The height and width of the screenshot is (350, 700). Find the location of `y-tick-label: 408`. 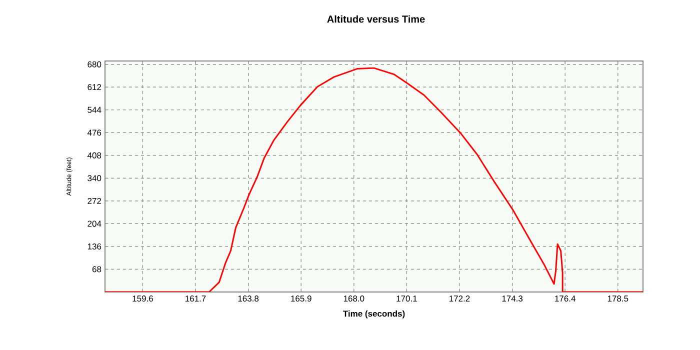

y-tick-label: 408 is located at coordinates (94, 155).